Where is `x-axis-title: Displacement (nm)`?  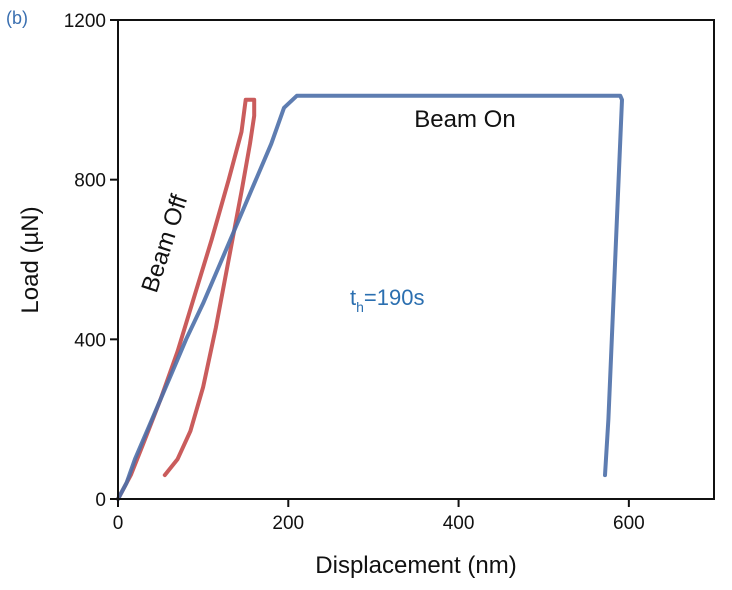 x-axis-title: Displacement (nm) is located at coordinates (415, 565).